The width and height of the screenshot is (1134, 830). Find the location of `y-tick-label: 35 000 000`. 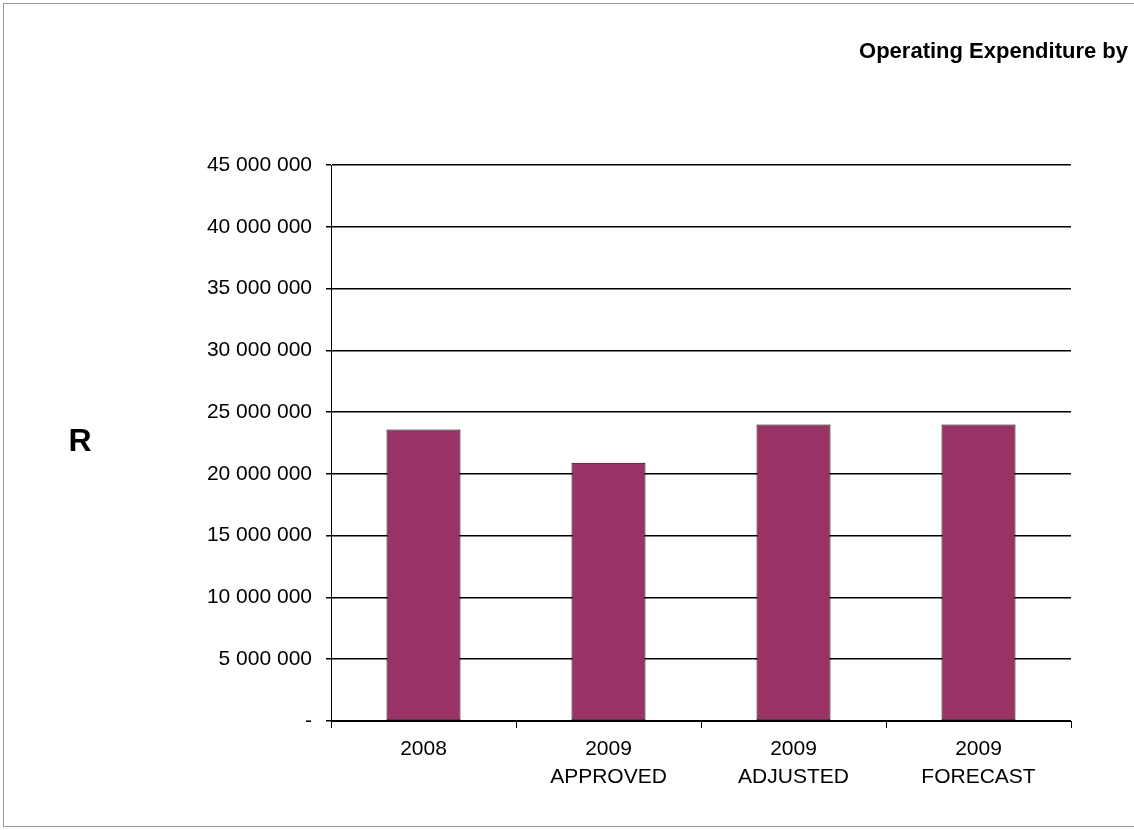

y-tick-label: 35 000 000 is located at coordinates (259, 287).